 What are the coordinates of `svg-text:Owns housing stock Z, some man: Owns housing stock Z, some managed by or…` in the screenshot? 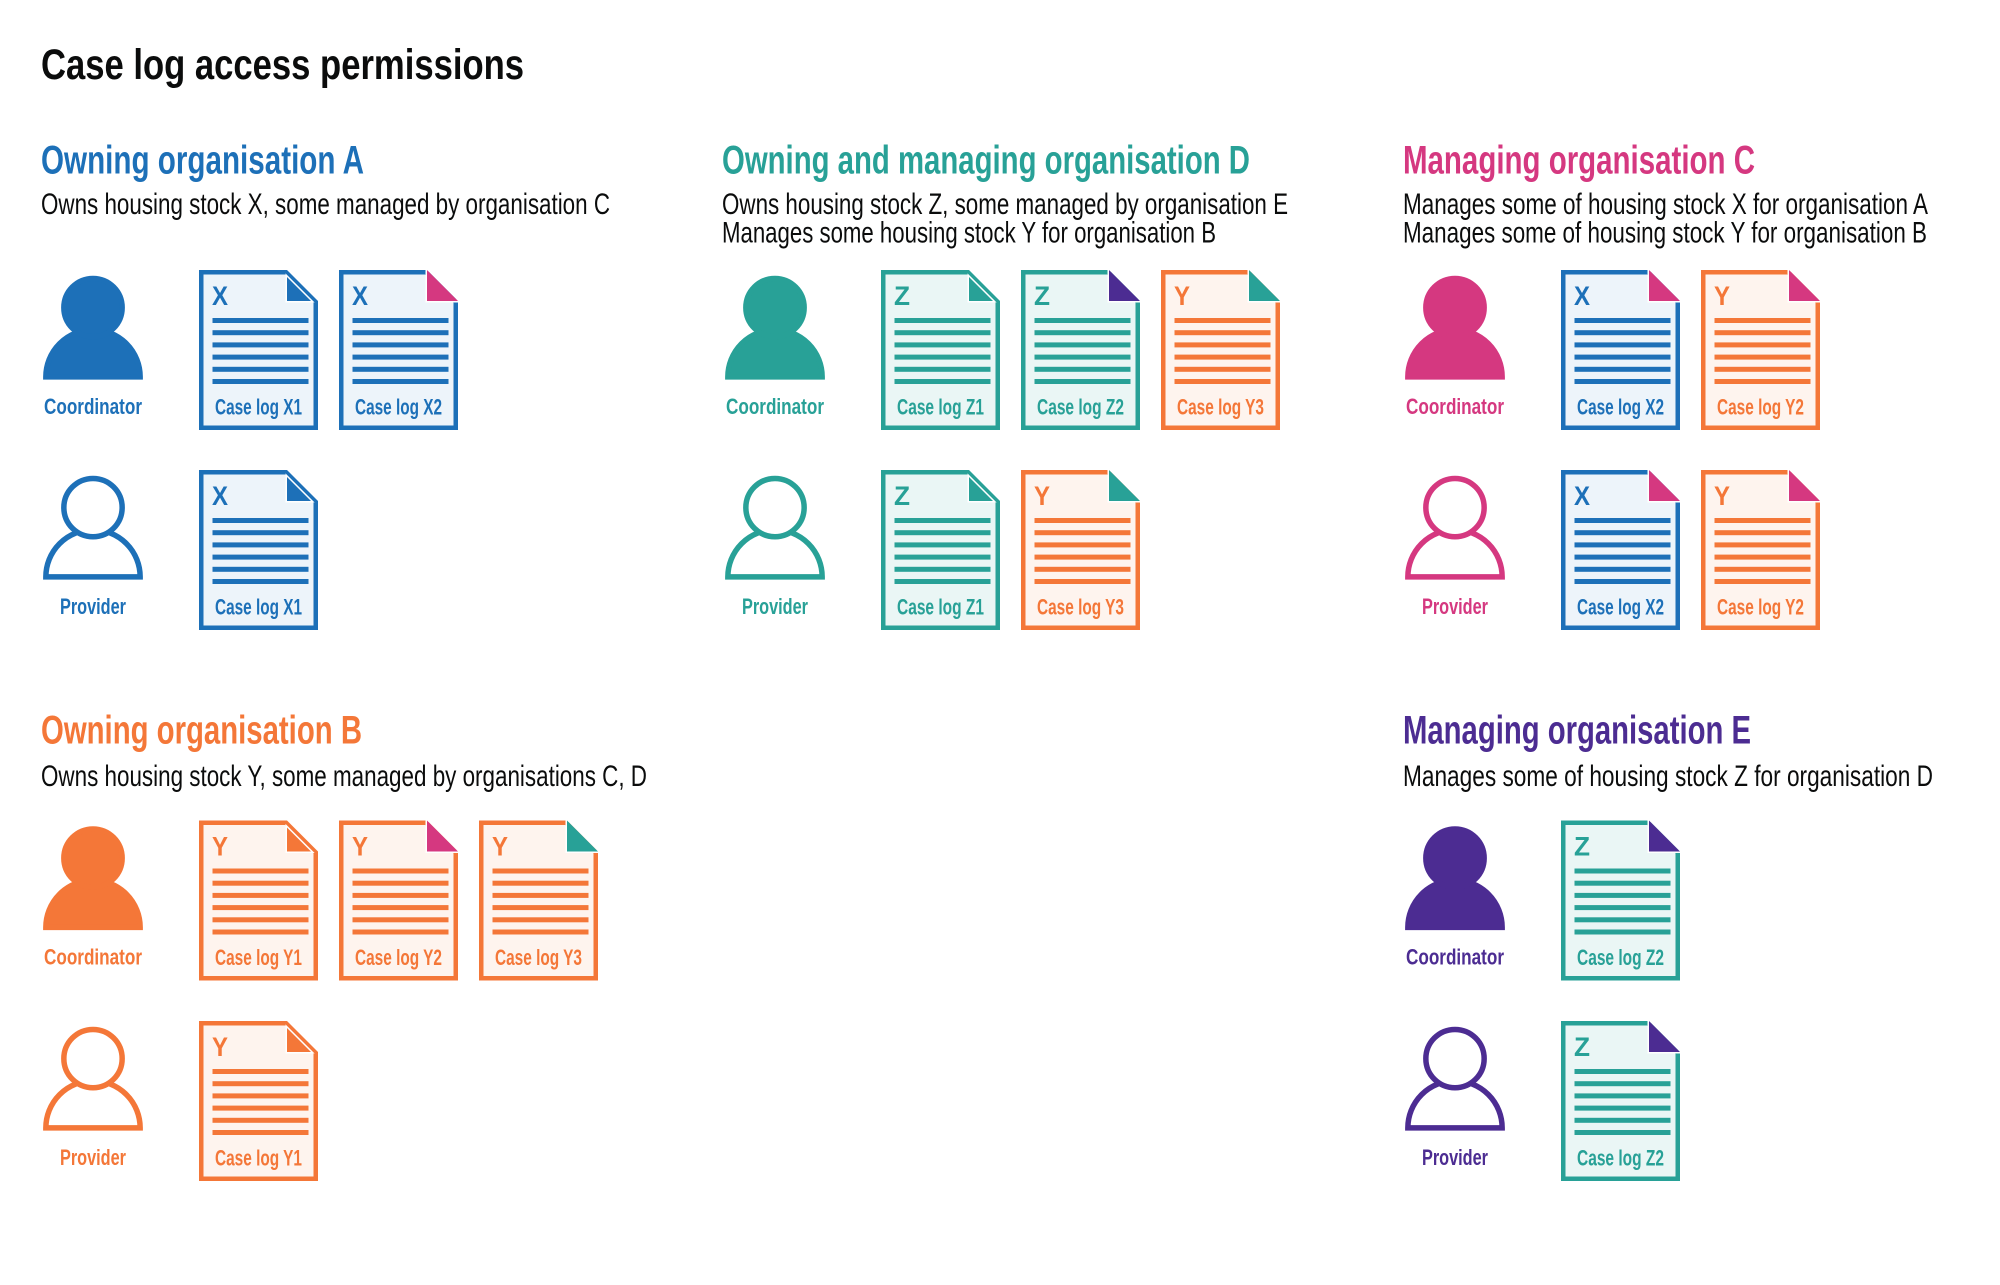 It's located at (1005, 204).